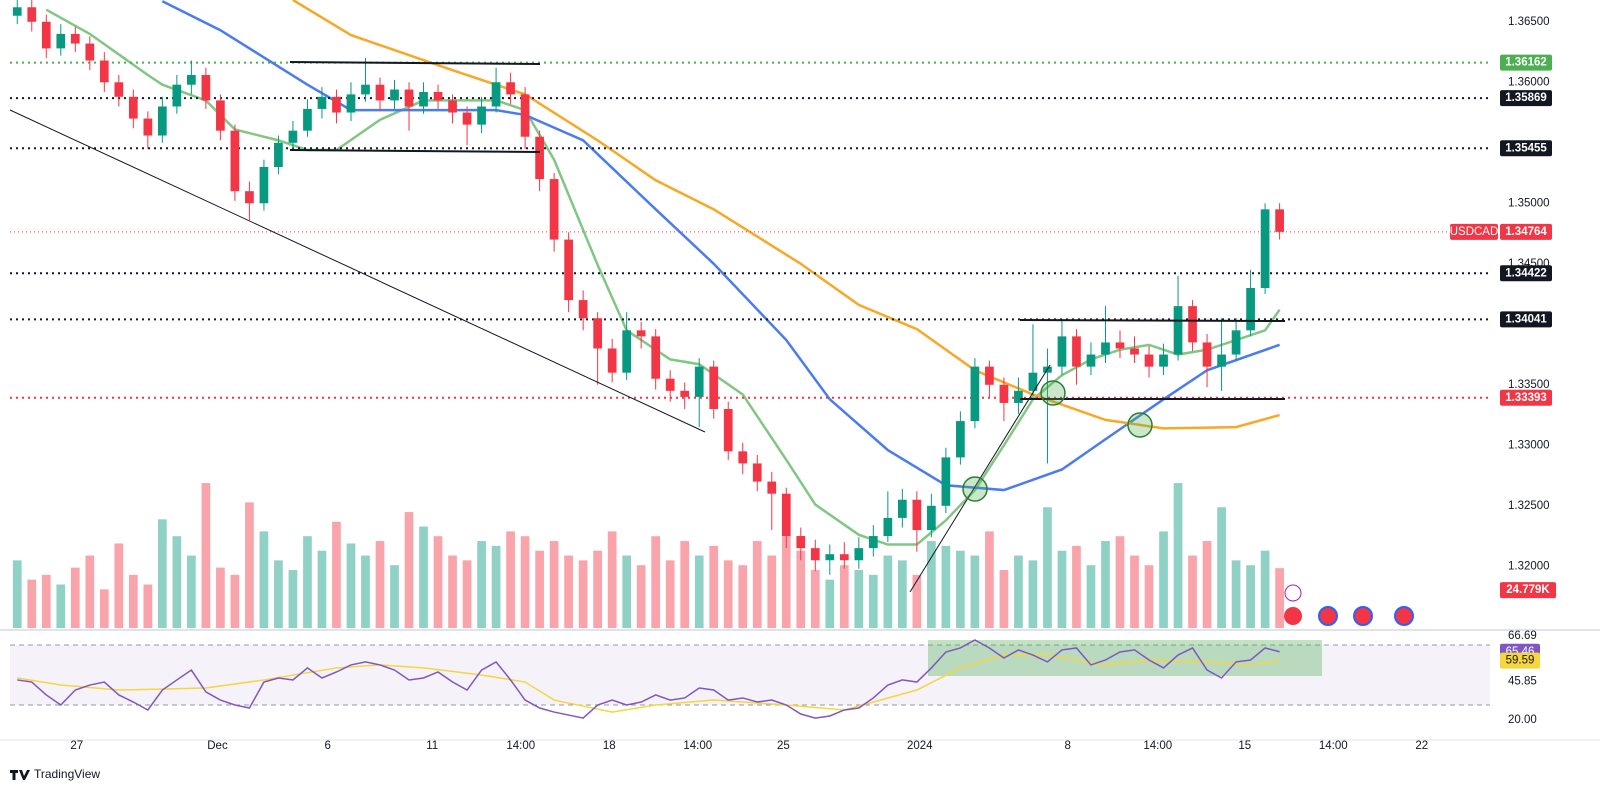  What do you see at coordinates (783, 746) in the screenshot?
I see `x-tick-label: 25` at bounding box center [783, 746].